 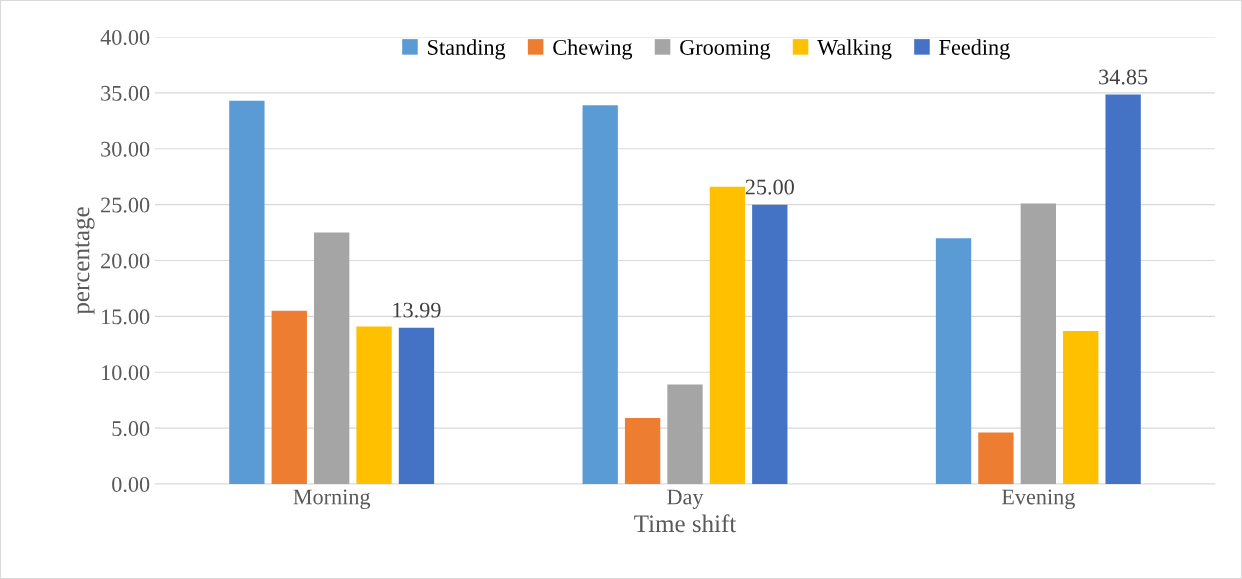 I want to click on y-tick-label: 35.00, so click(x=125, y=93).